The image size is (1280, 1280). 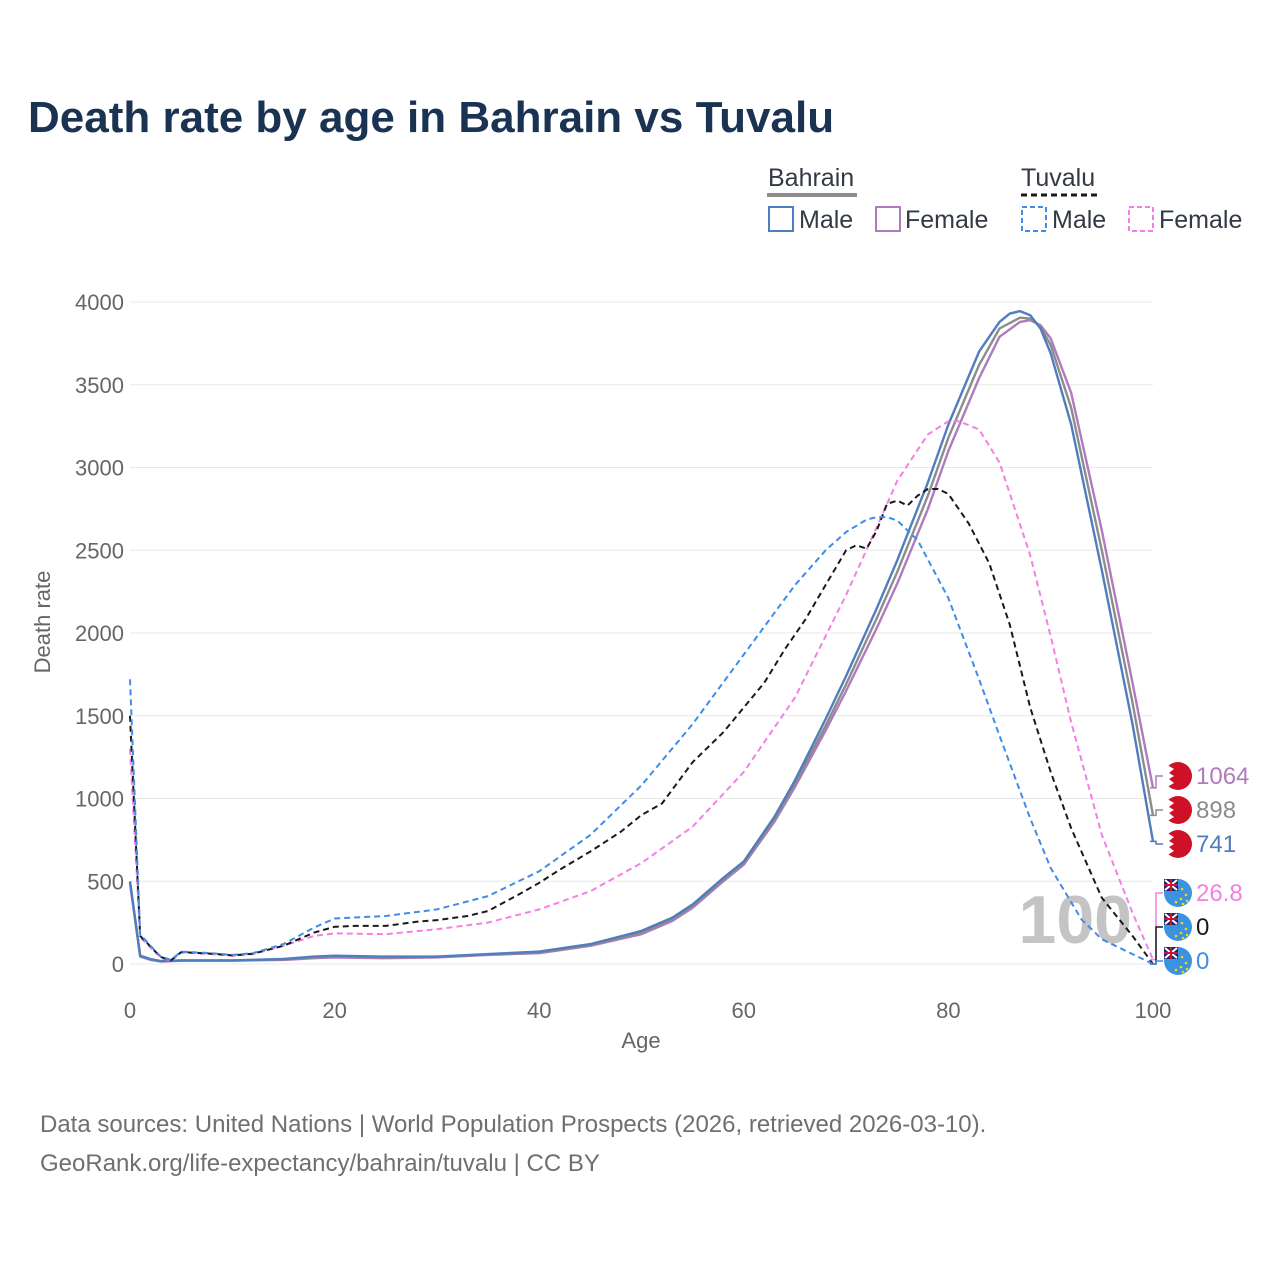 I want to click on x-tick-label: 20, so click(x=334, y=1010).